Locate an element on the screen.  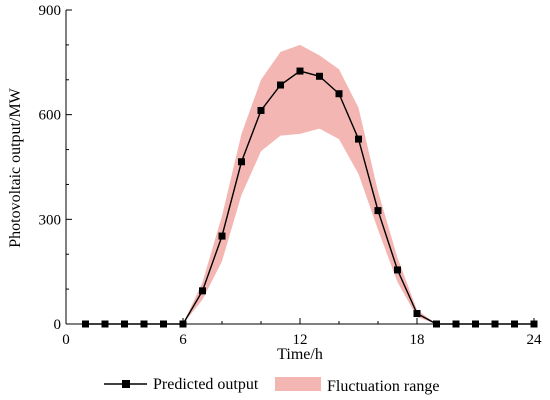
x-tick-label: 18 is located at coordinates (417, 340).